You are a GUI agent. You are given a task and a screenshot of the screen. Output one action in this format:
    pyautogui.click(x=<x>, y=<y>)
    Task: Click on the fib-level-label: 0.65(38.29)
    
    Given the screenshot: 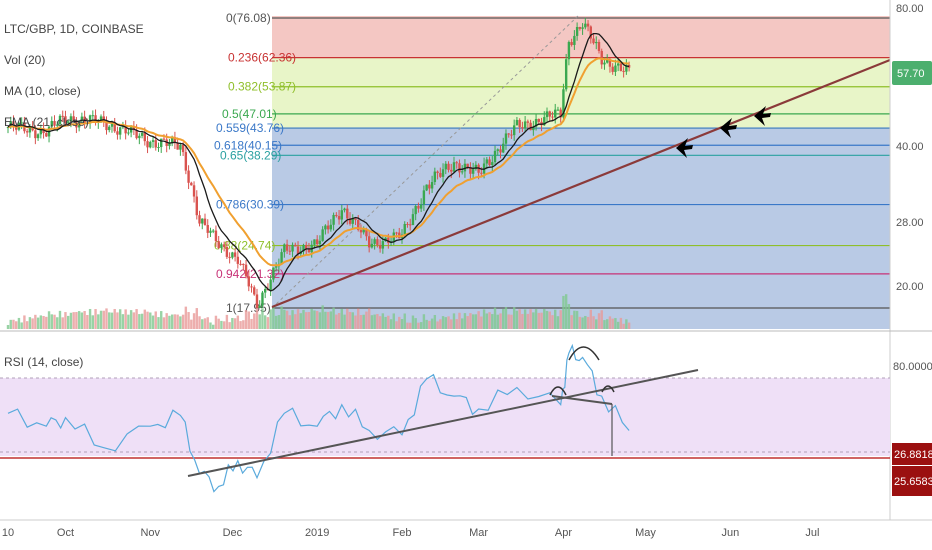 What is the action you would take?
    pyautogui.click(x=250, y=155)
    